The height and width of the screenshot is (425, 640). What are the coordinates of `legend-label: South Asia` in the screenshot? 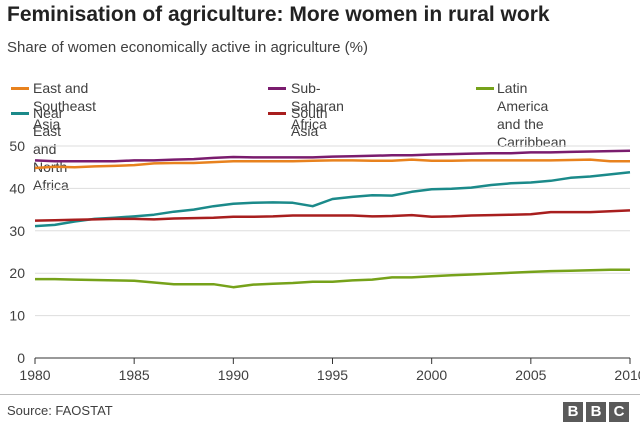 It's located at (309, 122).